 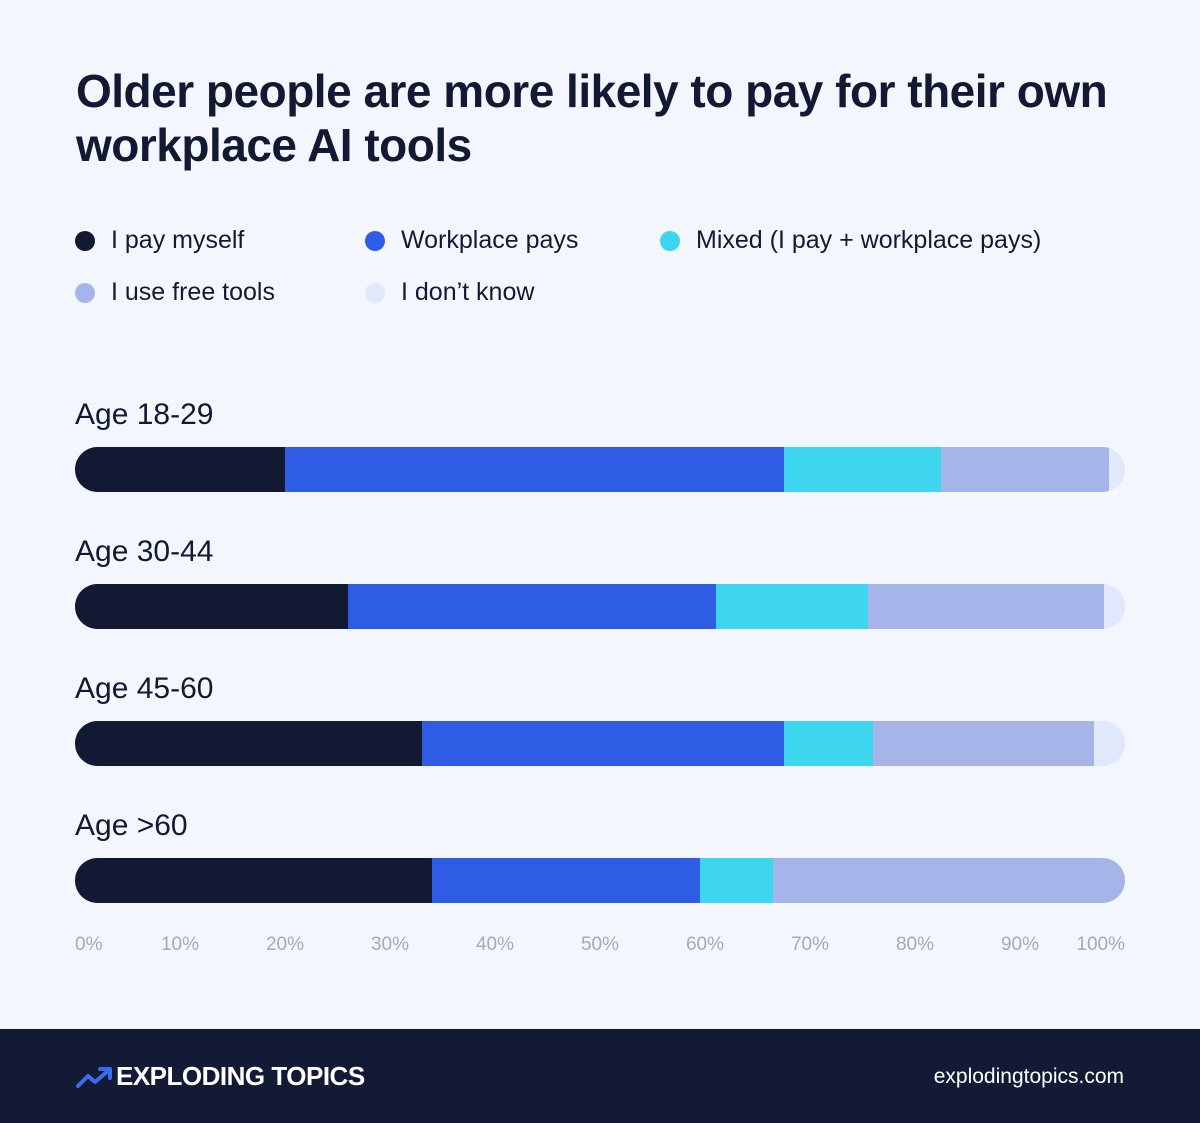 What do you see at coordinates (178, 240) in the screenshot?
I see `legend-label: I pay myself` at bounding box center [178, 240].